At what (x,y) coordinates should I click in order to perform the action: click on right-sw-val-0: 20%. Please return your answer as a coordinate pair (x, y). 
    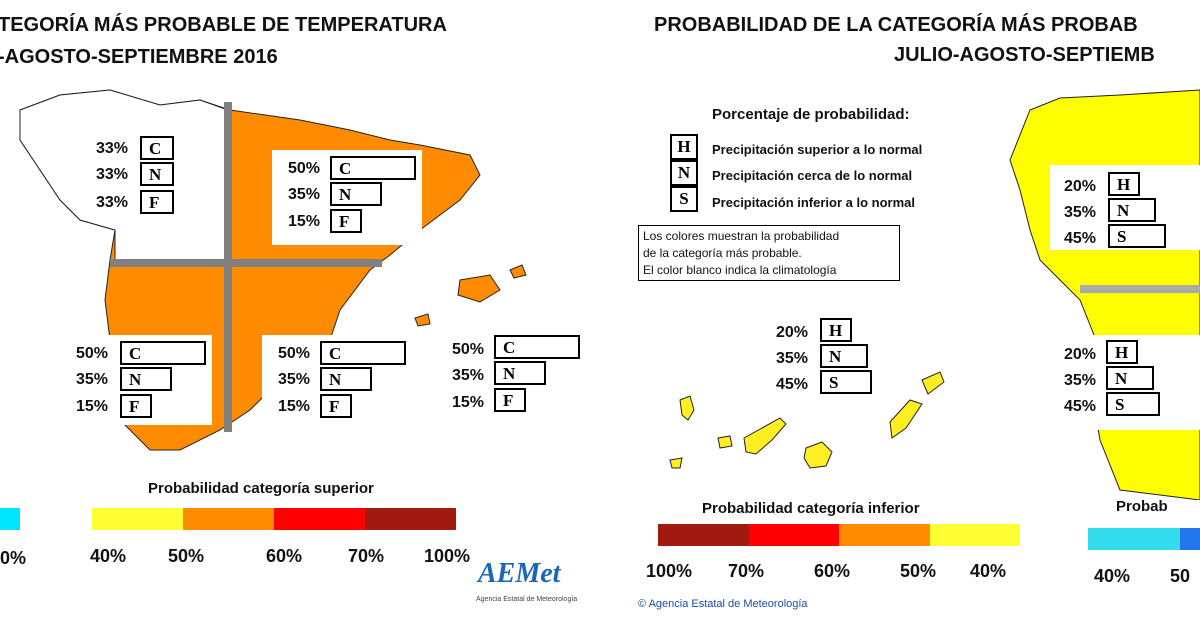
    Looking at the image, I should click on (1079, 354).